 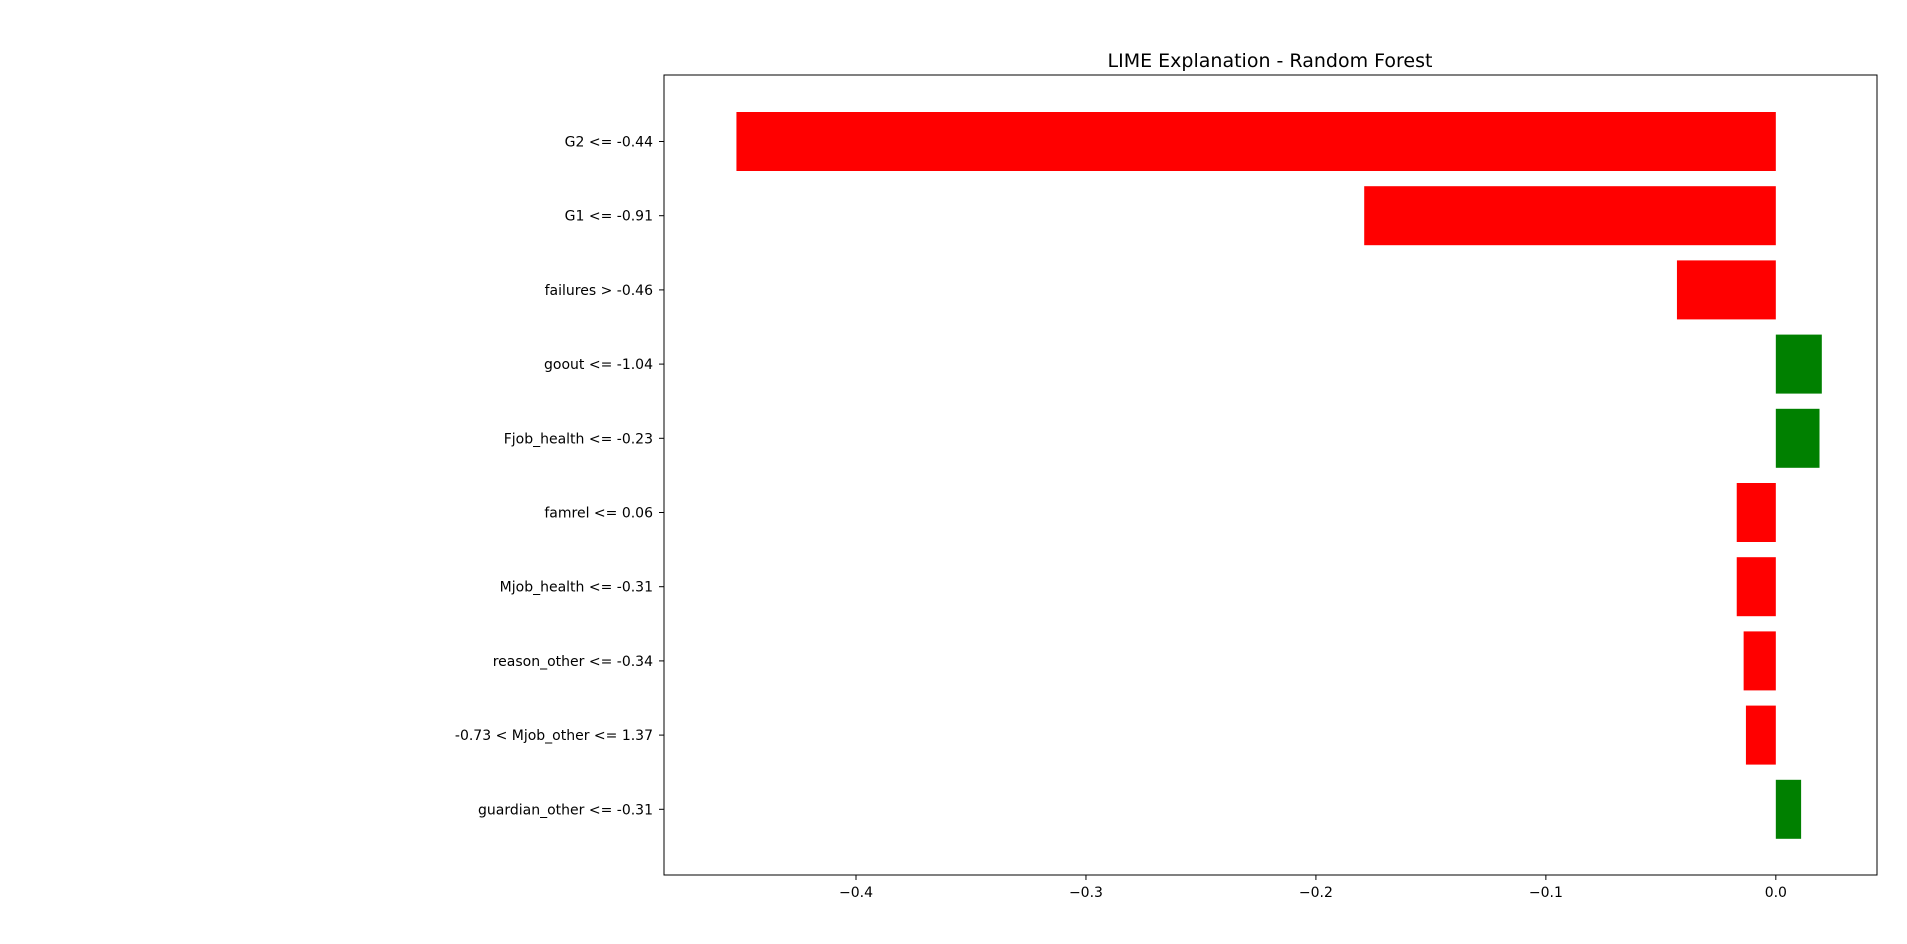 I want to click on x-tick-label: −0.3, so click(x=1086, y=893).